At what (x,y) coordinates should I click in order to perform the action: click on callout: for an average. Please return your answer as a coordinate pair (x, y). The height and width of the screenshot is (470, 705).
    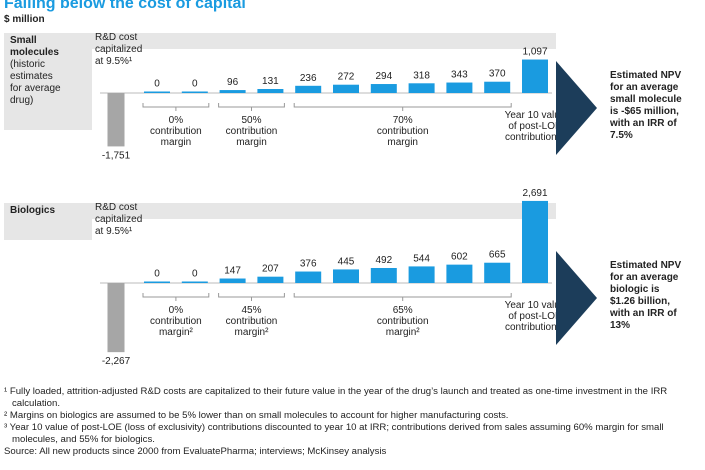
    Looking at the image, I should click on (644, 277).